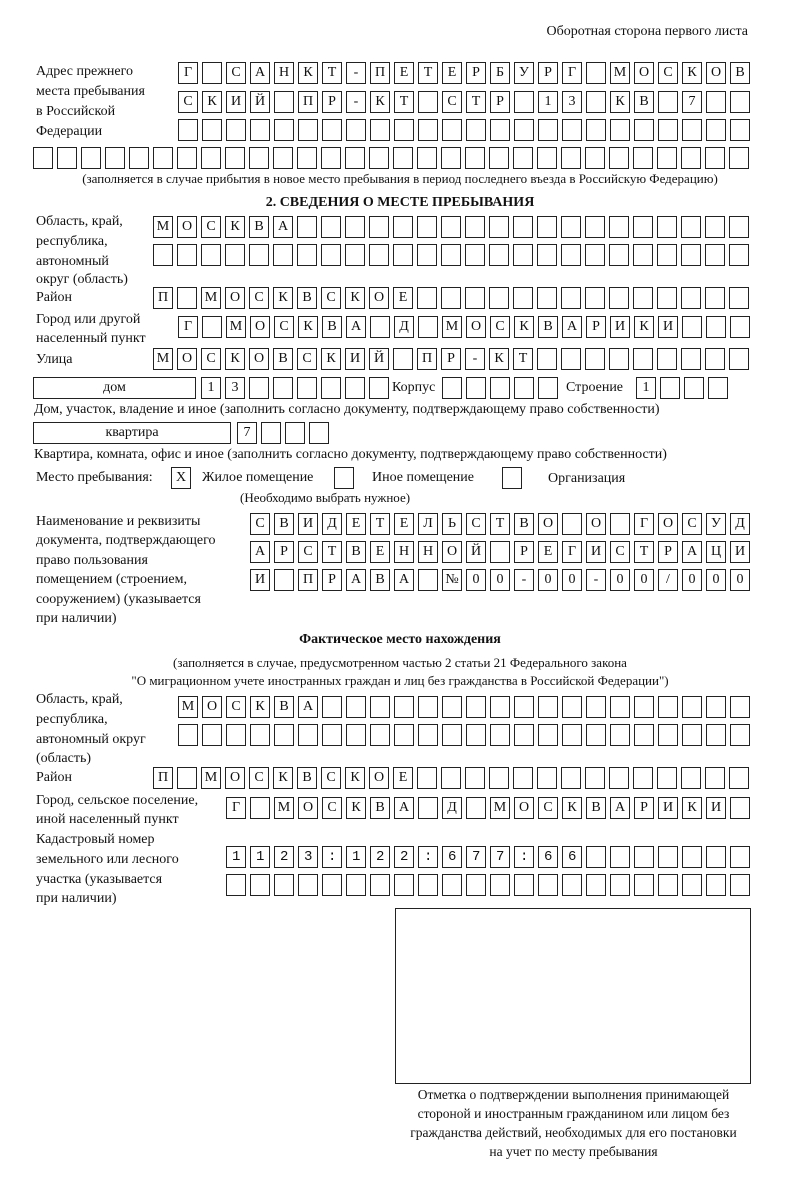  What do you see at coordinates (684, 388) in the screenshot?
I see `building-row: 1` at bounding box center [684, 388].